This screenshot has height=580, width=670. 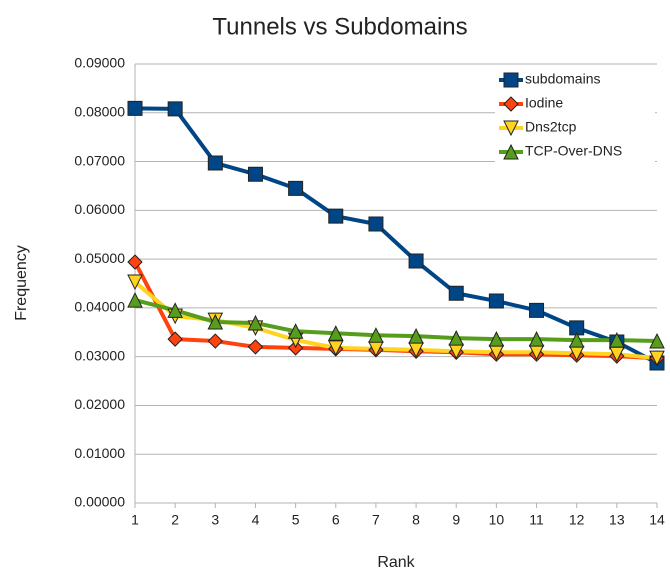 I want to click on x-tick-label: 1, so click(x=135, y=520).